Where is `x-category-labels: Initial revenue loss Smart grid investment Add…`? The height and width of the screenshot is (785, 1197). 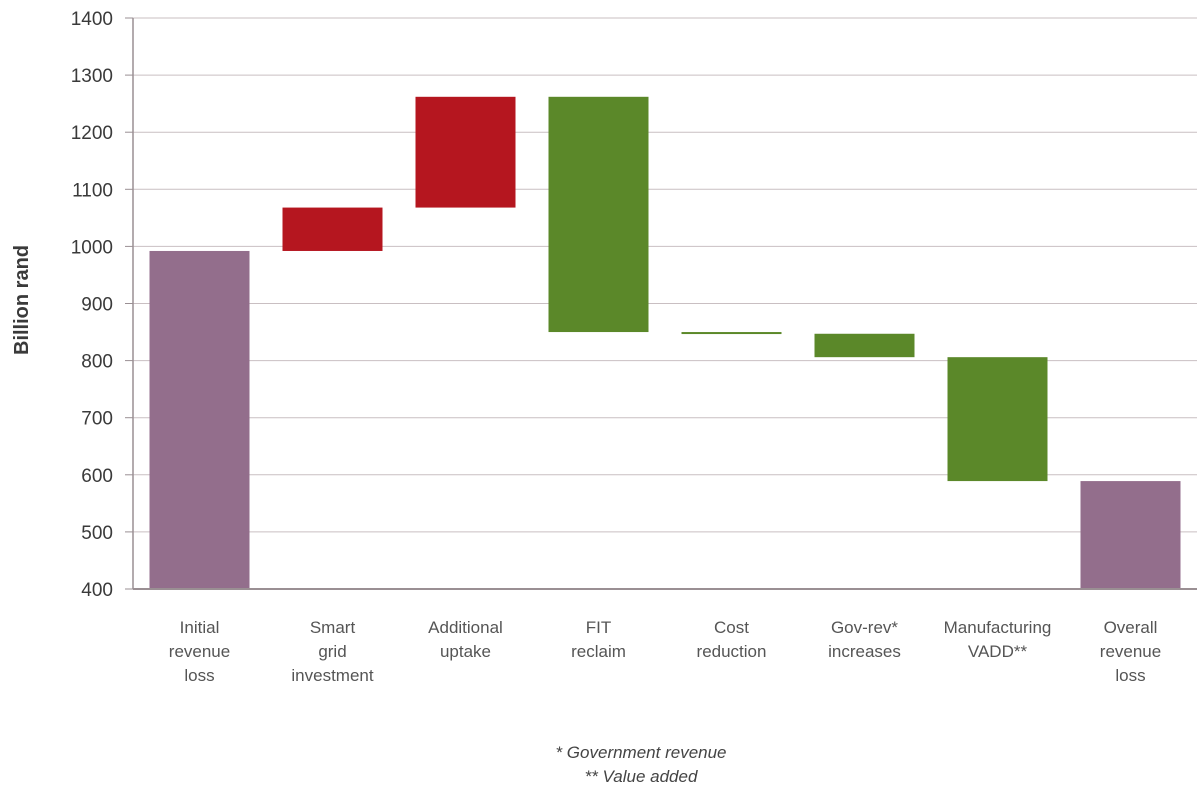
x-category-labels: Initial revenue loss Smart grid investment Add… is located at coordinates (665, 651).